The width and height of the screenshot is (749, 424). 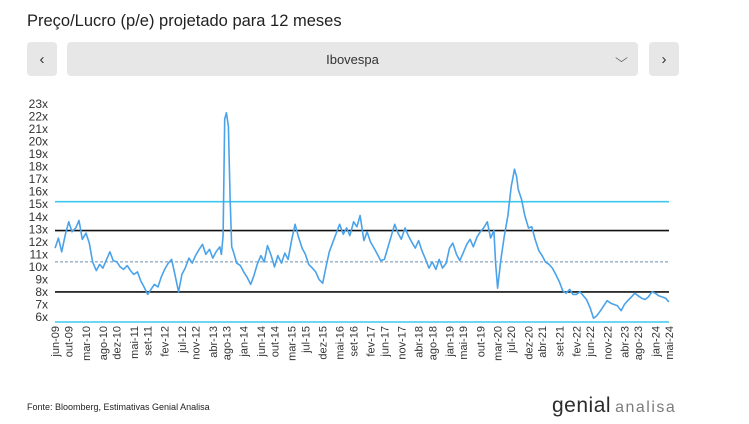 What do you see at coordinates (582, 405) in the screenshot?
I see `logo-main-text: genial` at bounding box center [582, 405].